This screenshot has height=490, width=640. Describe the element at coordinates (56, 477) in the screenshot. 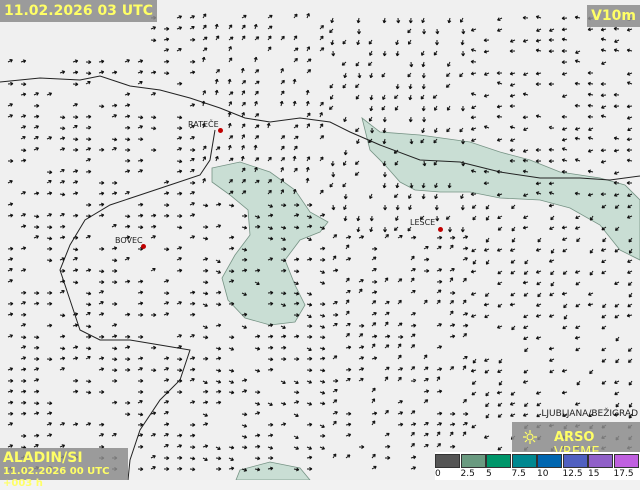

I see `model-run: 11.02.2026 00 UTC +003 h` at that location.